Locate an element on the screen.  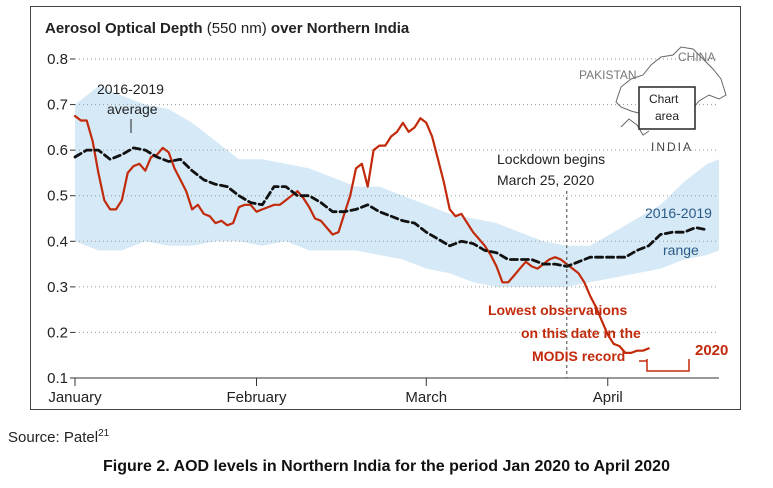
lockdown-label-line-2: March 25, 2020 is located at coordinates (545, 180).